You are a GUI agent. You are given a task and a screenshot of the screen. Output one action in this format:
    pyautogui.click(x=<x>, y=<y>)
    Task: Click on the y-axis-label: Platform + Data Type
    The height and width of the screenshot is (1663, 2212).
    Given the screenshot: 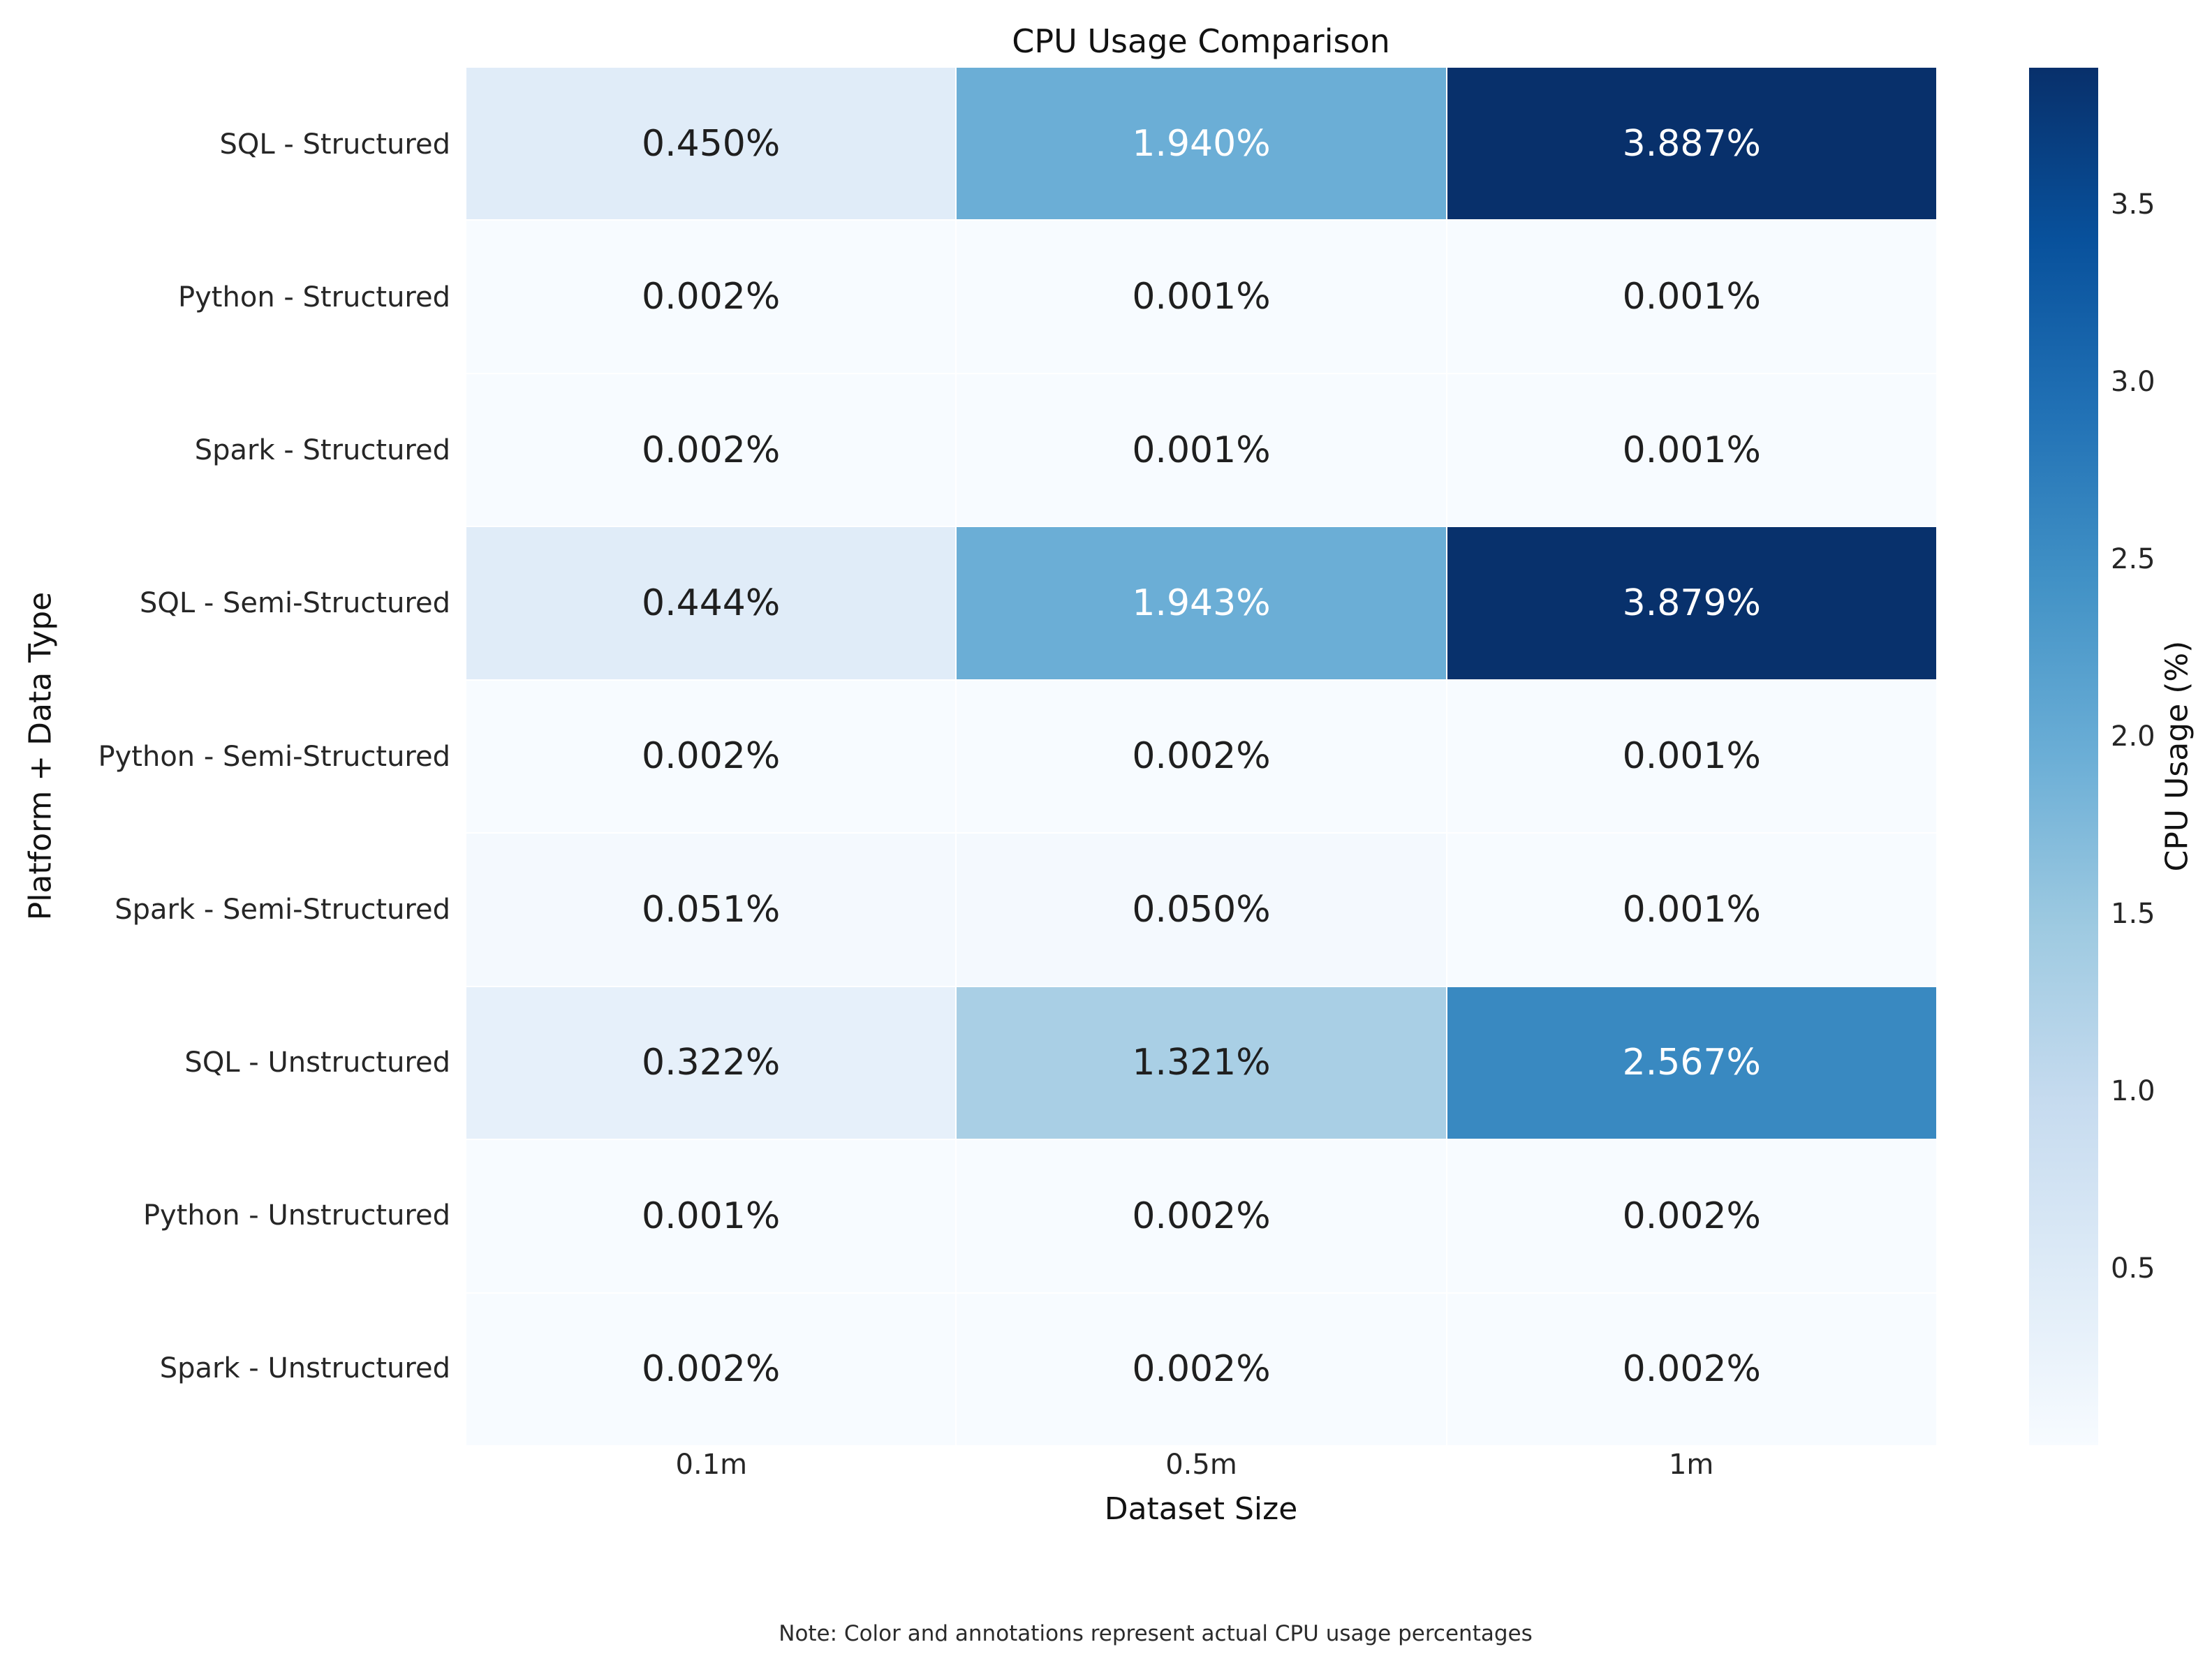 What is the action you would take?
    pyautogui.click(x=40, y=756)
    